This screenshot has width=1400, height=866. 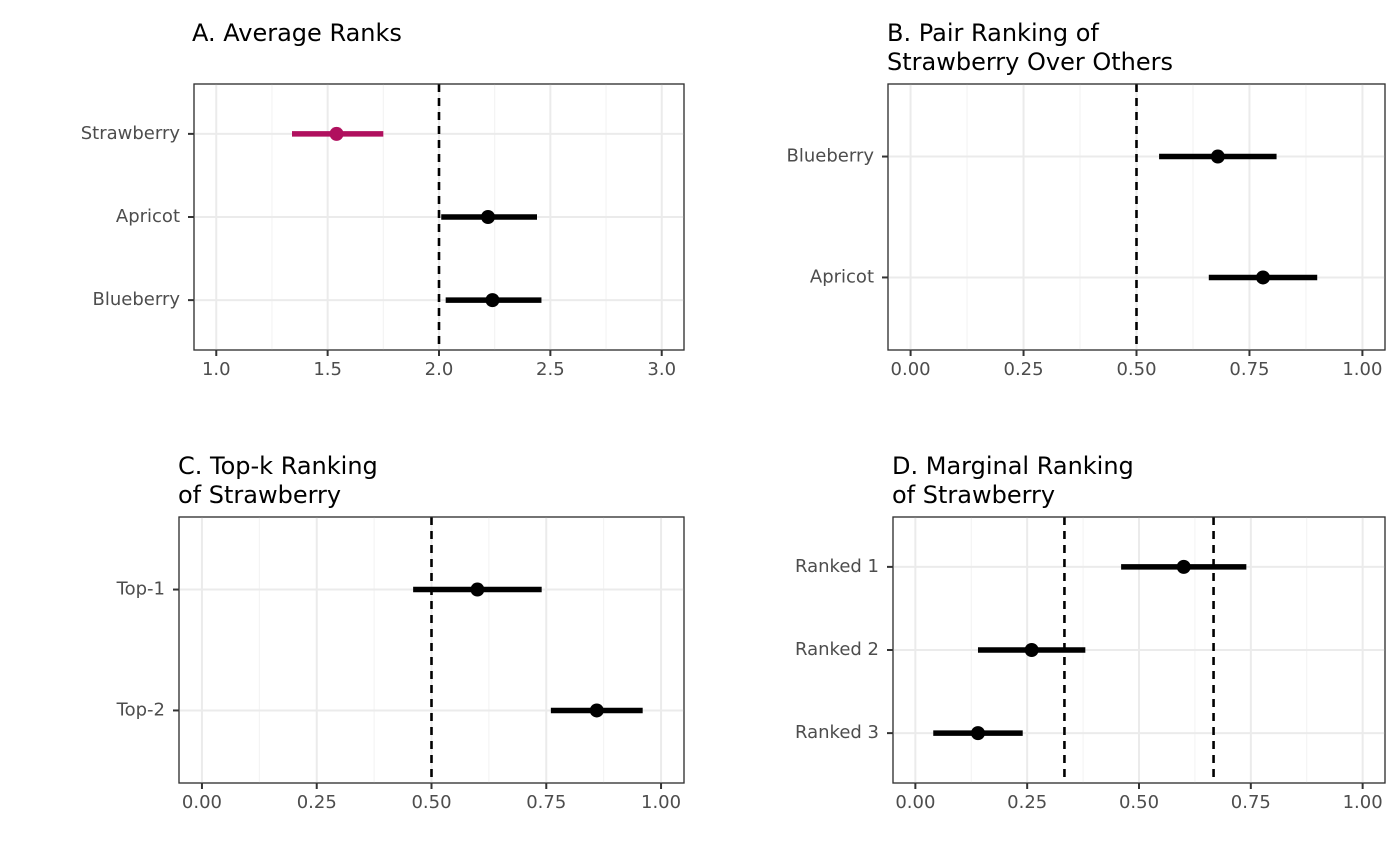 I want to click on average-ranks-point-strawberry, so click(x=336, y=133).